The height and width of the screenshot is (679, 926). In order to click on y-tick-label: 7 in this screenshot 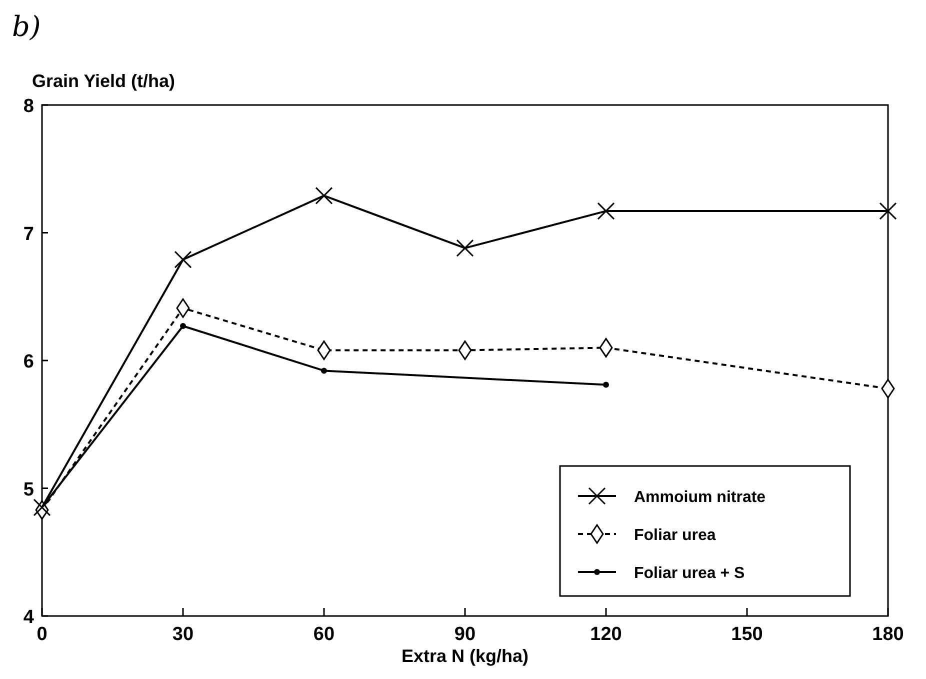, I will do `click(28, 234)`.